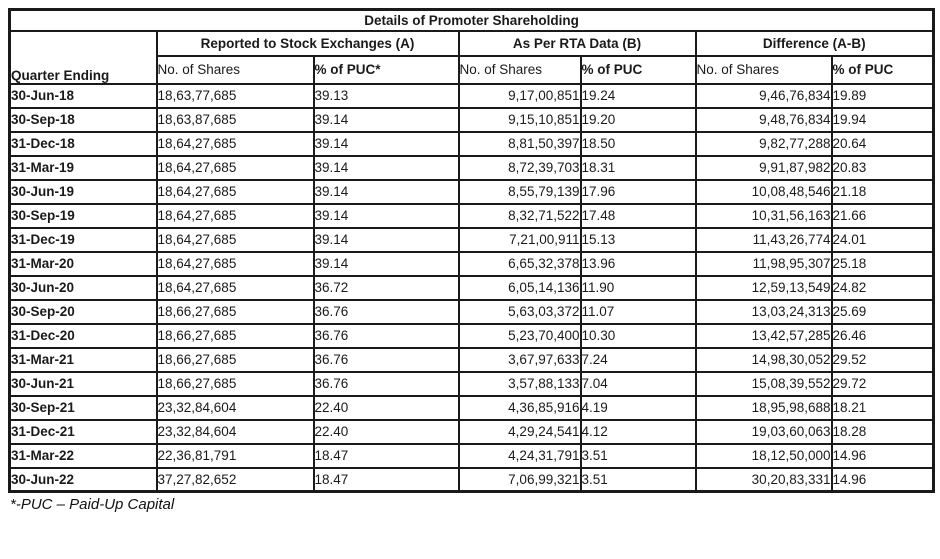  I want to click on rta-shares-cell: 5,23,70,400, so click(519, 335).